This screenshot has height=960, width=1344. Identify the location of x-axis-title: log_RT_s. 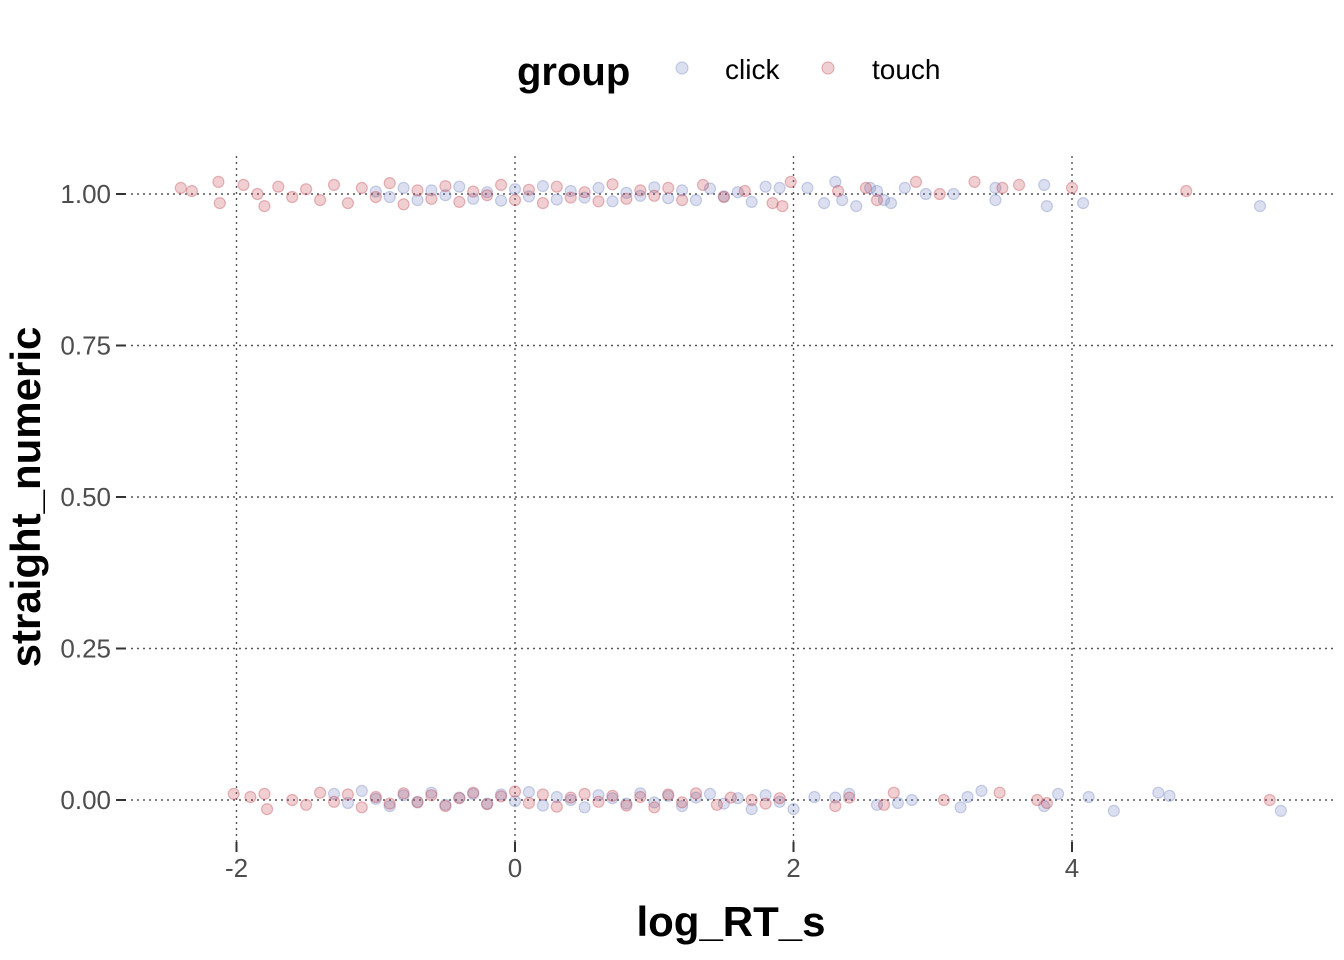
(730, 921).